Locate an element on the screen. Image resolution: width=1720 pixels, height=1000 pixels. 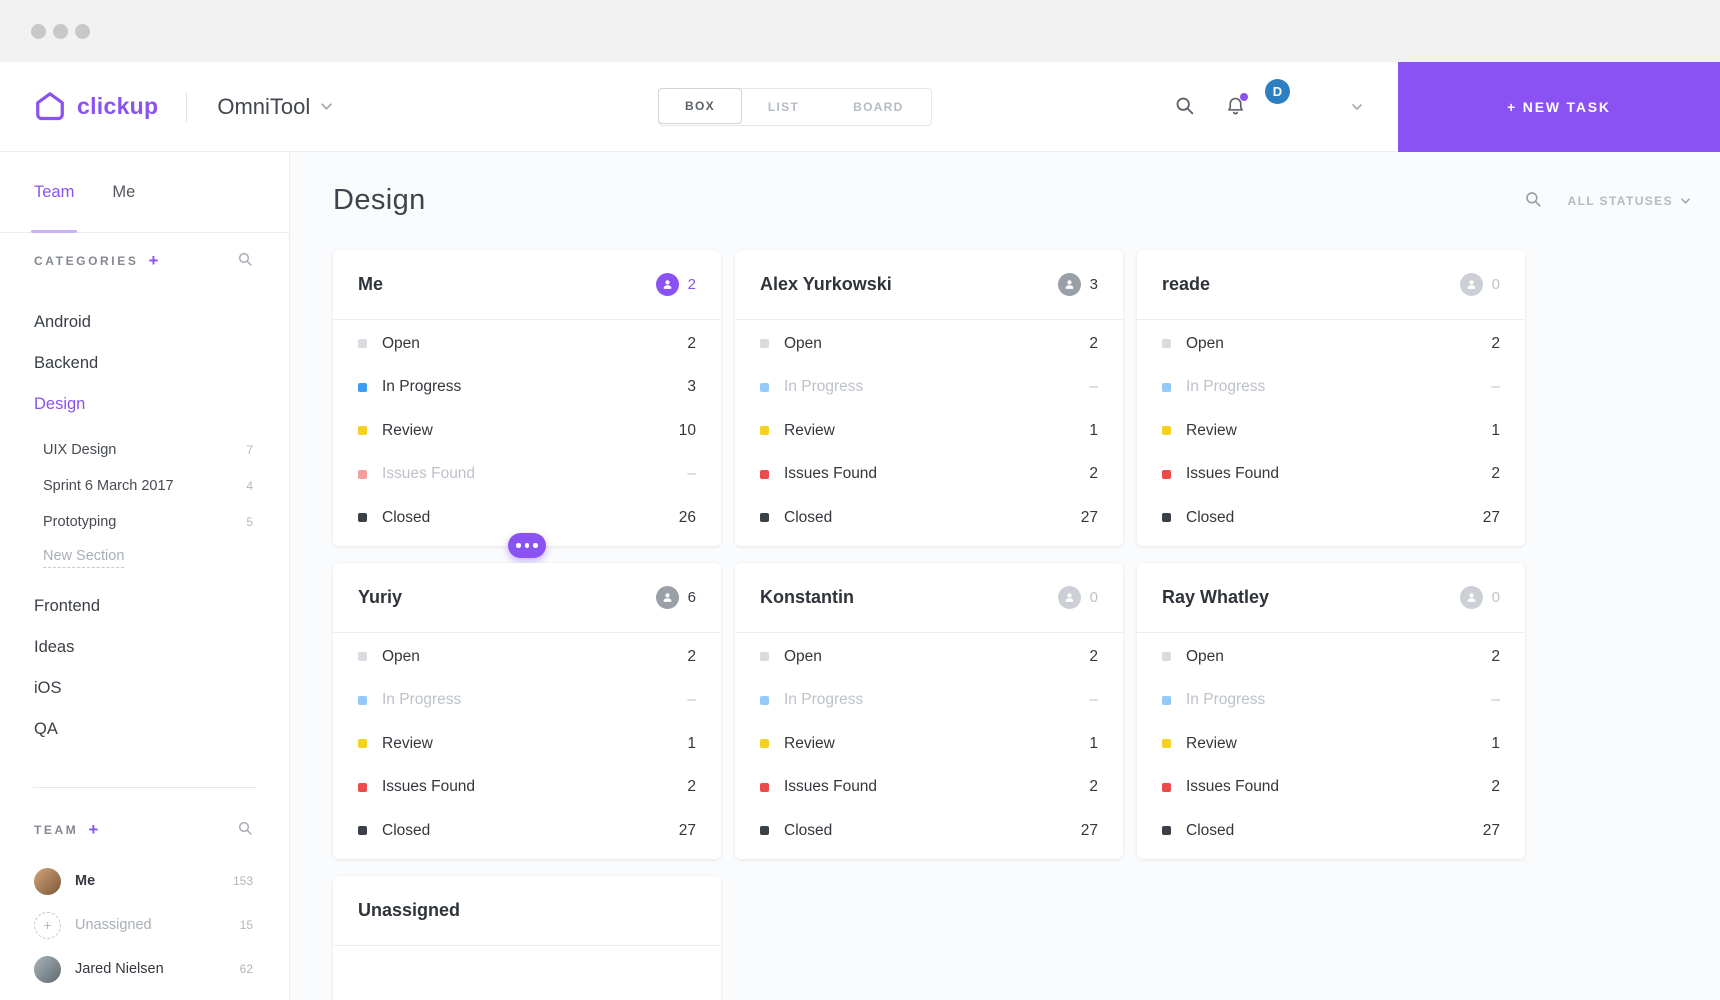
member-name: Unassigned is located at coordinates (113, 925).